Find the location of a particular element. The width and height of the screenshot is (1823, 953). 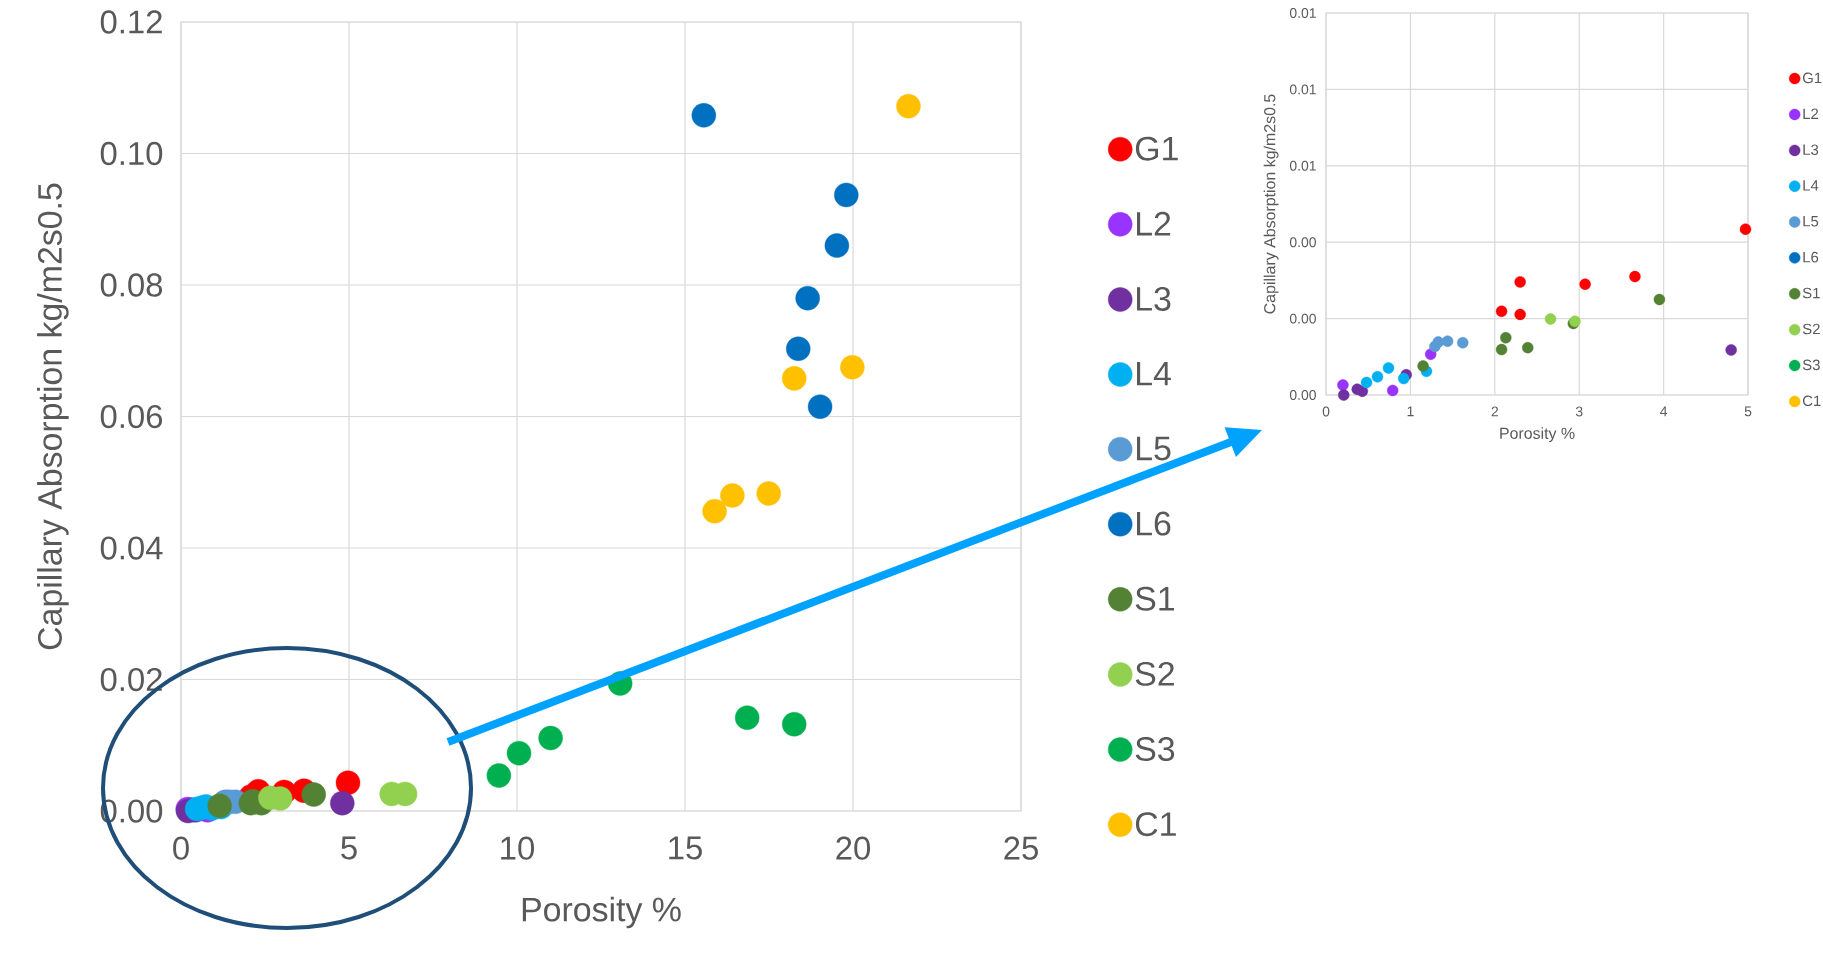

y-tick-label: 0.08 is located at coordinates (131, 285).